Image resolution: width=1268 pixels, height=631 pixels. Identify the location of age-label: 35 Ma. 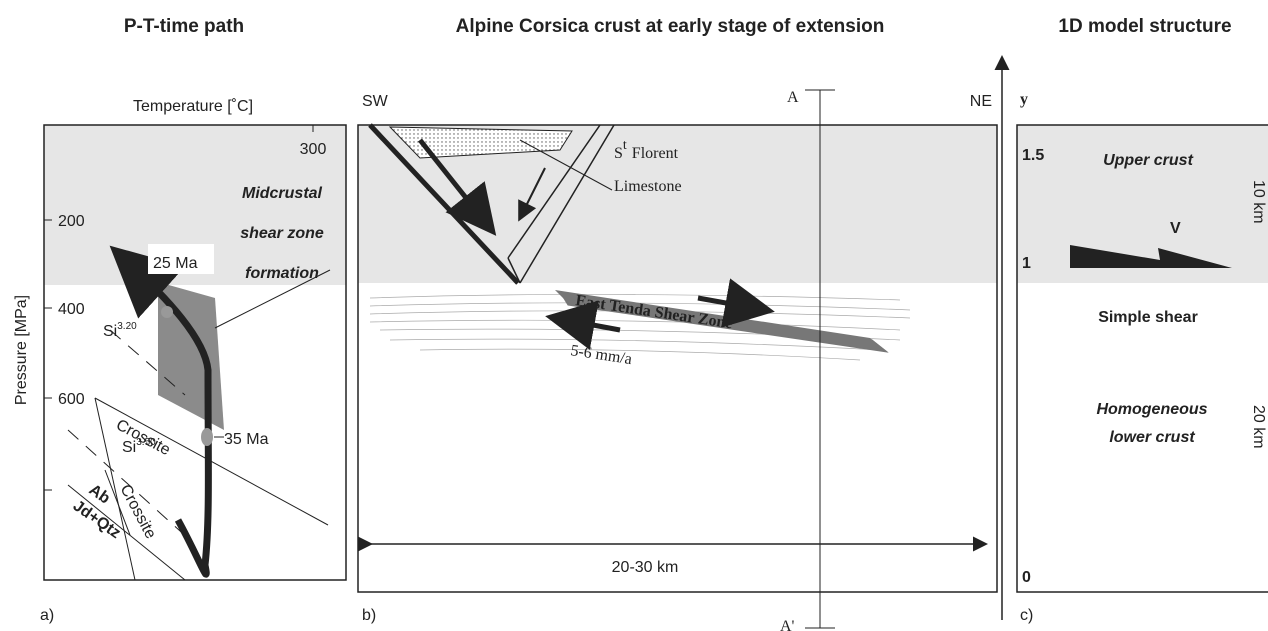
(246, 439).